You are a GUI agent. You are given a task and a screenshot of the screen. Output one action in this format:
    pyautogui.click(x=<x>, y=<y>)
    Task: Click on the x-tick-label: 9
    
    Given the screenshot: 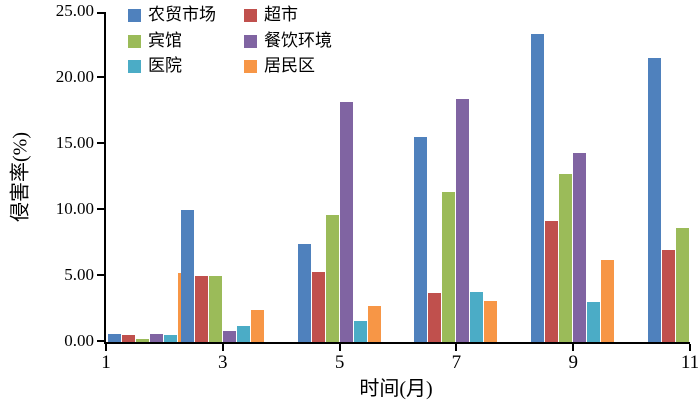 What is the action you would take?
    pyautogui.click(x=573, y=362)
    